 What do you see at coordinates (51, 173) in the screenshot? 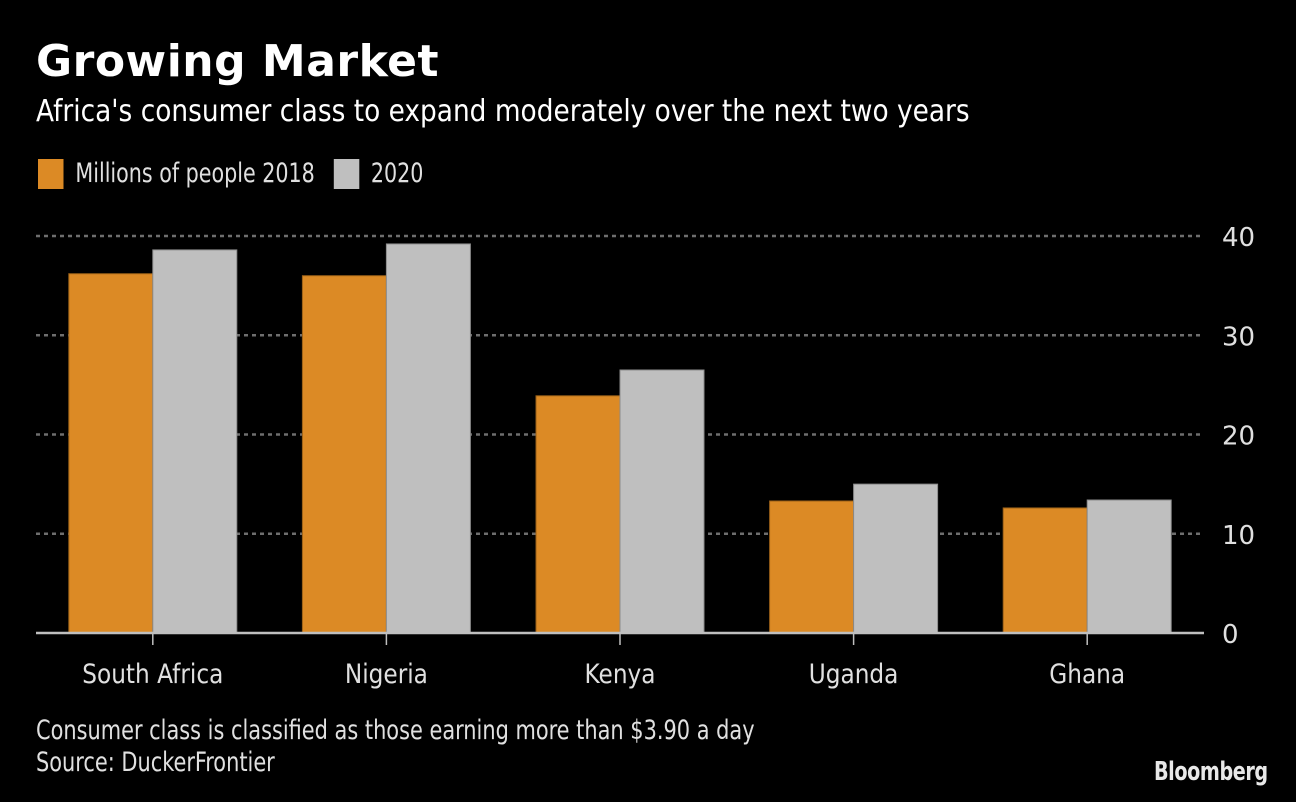
I see `legend-swatch-2018` at bounding box center [51, 173].